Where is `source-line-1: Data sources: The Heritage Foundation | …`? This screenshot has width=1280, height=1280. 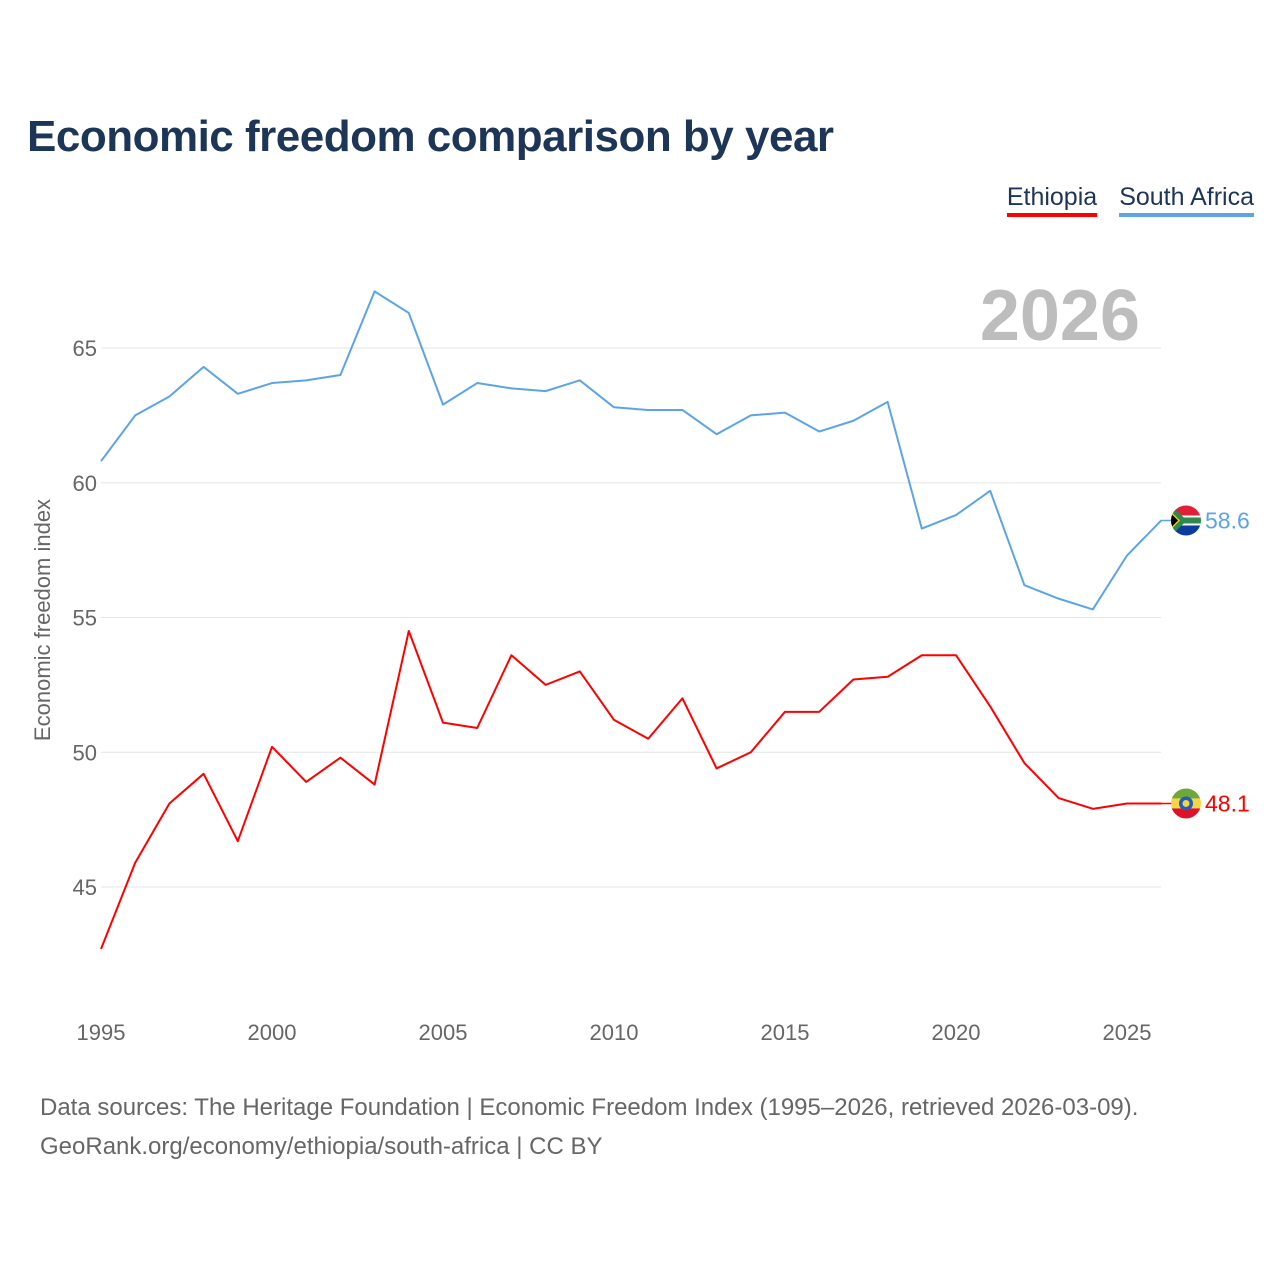
source-line-1: Data sources: The Heritage Foundation | … is located at coordinates (589, 1107).